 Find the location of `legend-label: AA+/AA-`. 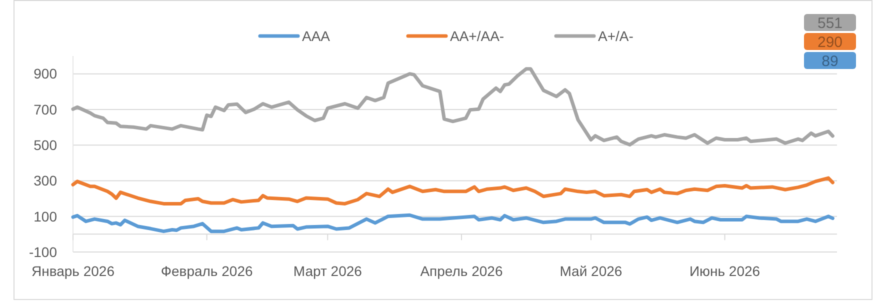

legend-label: AA+/AA- is located at coordinates (477, 36).